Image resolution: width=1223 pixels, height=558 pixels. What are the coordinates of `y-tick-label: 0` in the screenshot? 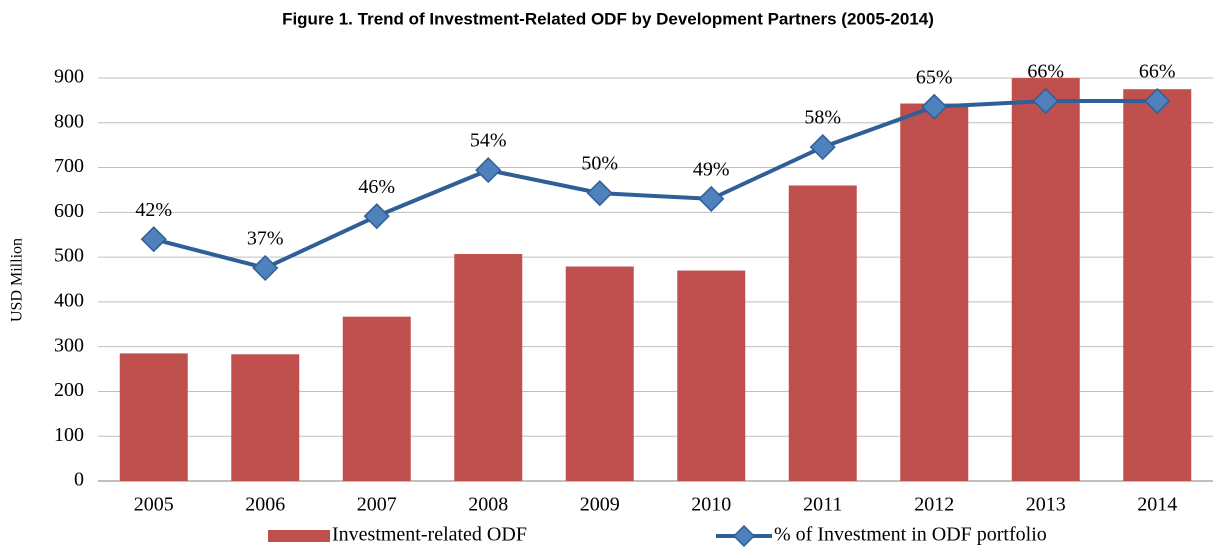 It's located at (79, 480).